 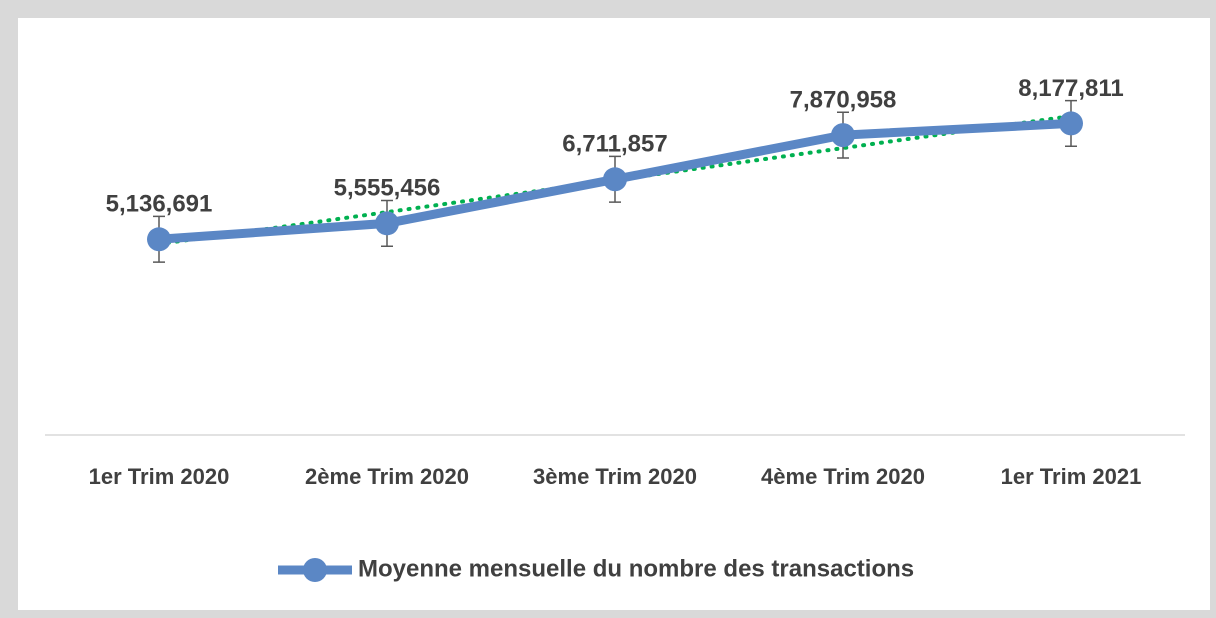 I want to click on x-tick-label: 2ème Trim 2020, so click(x=387, y=476).